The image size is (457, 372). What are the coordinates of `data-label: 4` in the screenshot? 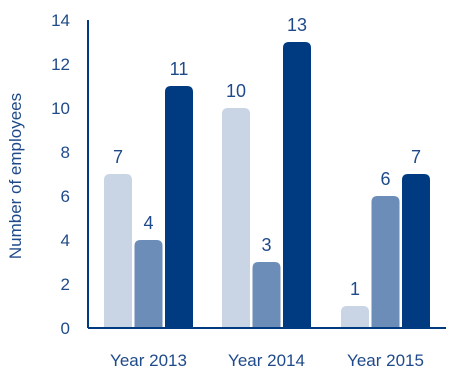 It's located at (148, 223).